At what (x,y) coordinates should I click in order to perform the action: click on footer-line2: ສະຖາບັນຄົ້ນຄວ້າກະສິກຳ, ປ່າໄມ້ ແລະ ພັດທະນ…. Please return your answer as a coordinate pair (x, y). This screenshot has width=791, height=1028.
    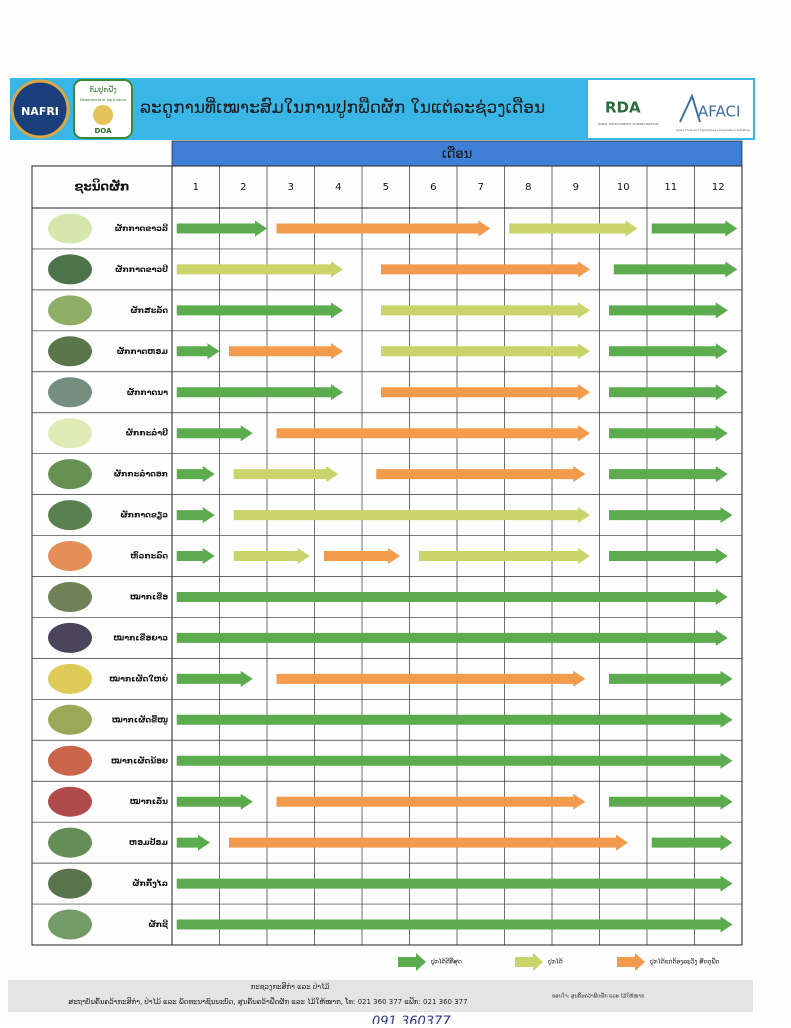
    Looking at the image, I should click on (267, 1001).